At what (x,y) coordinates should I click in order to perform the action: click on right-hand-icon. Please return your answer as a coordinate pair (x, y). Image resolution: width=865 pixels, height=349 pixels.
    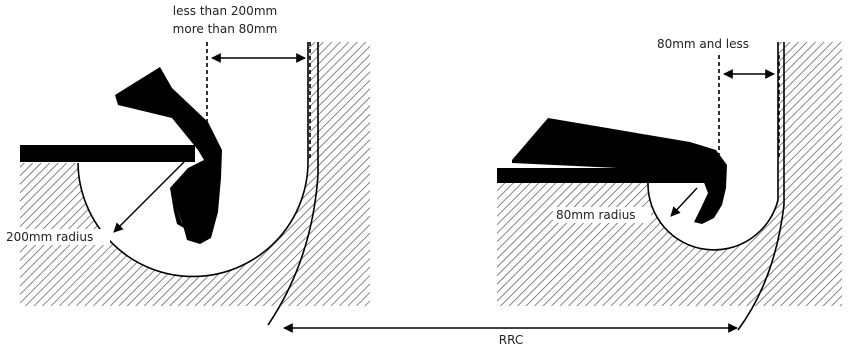
    Looking at the image, I should click on (619, 171).